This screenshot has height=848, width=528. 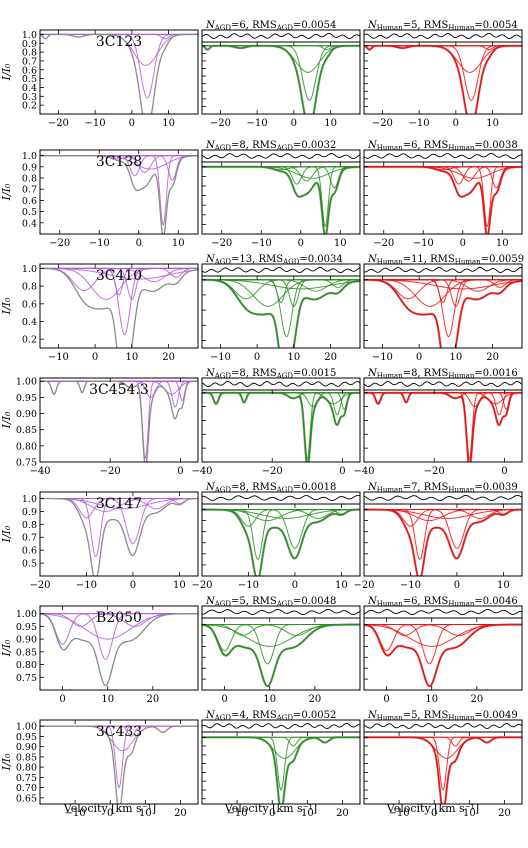 I want to click on fit-annotation-agd: NAGD=4, RMSAGD=0.0052, so click(x=270, y=716).